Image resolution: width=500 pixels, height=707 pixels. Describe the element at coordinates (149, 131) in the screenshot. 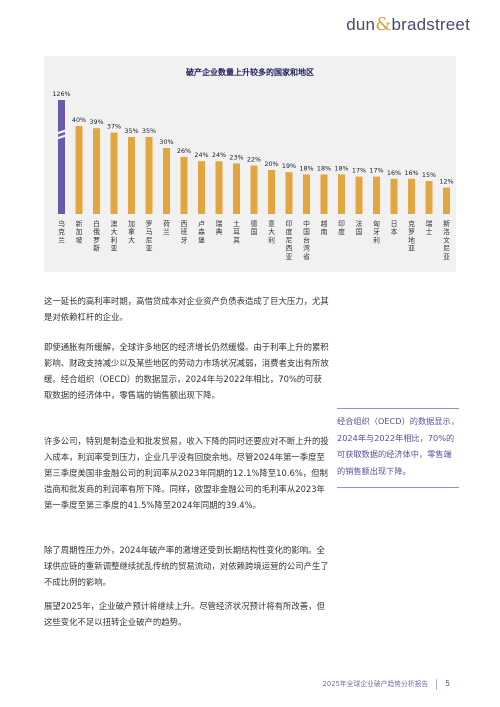

I see `data-label-5: 35%` at that location.